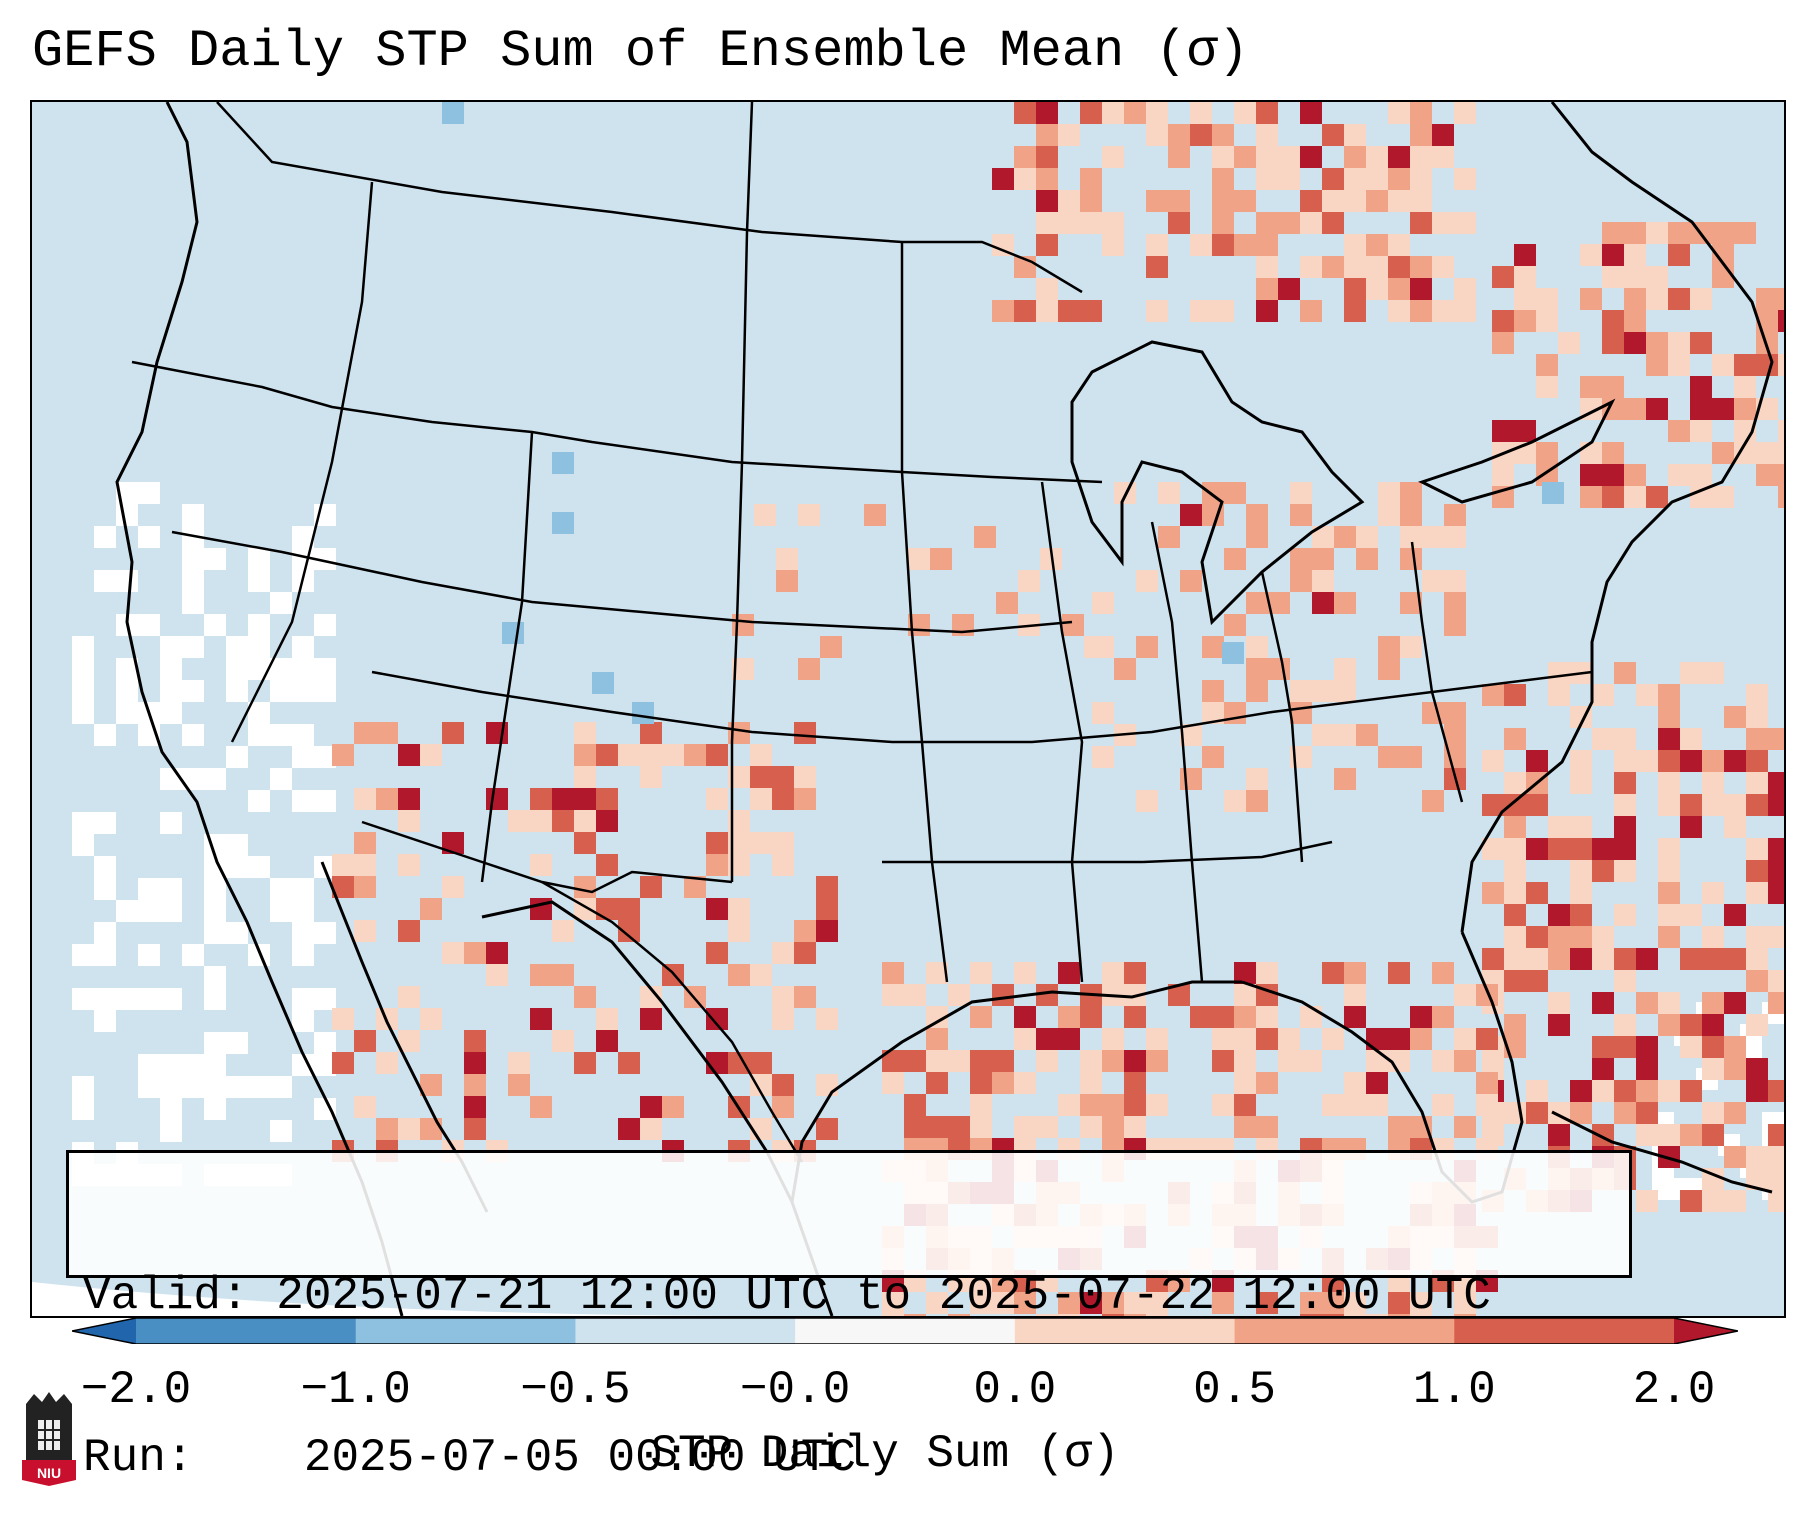  I want to click on niu-logo-icon: NIU, so click(49, 1439).